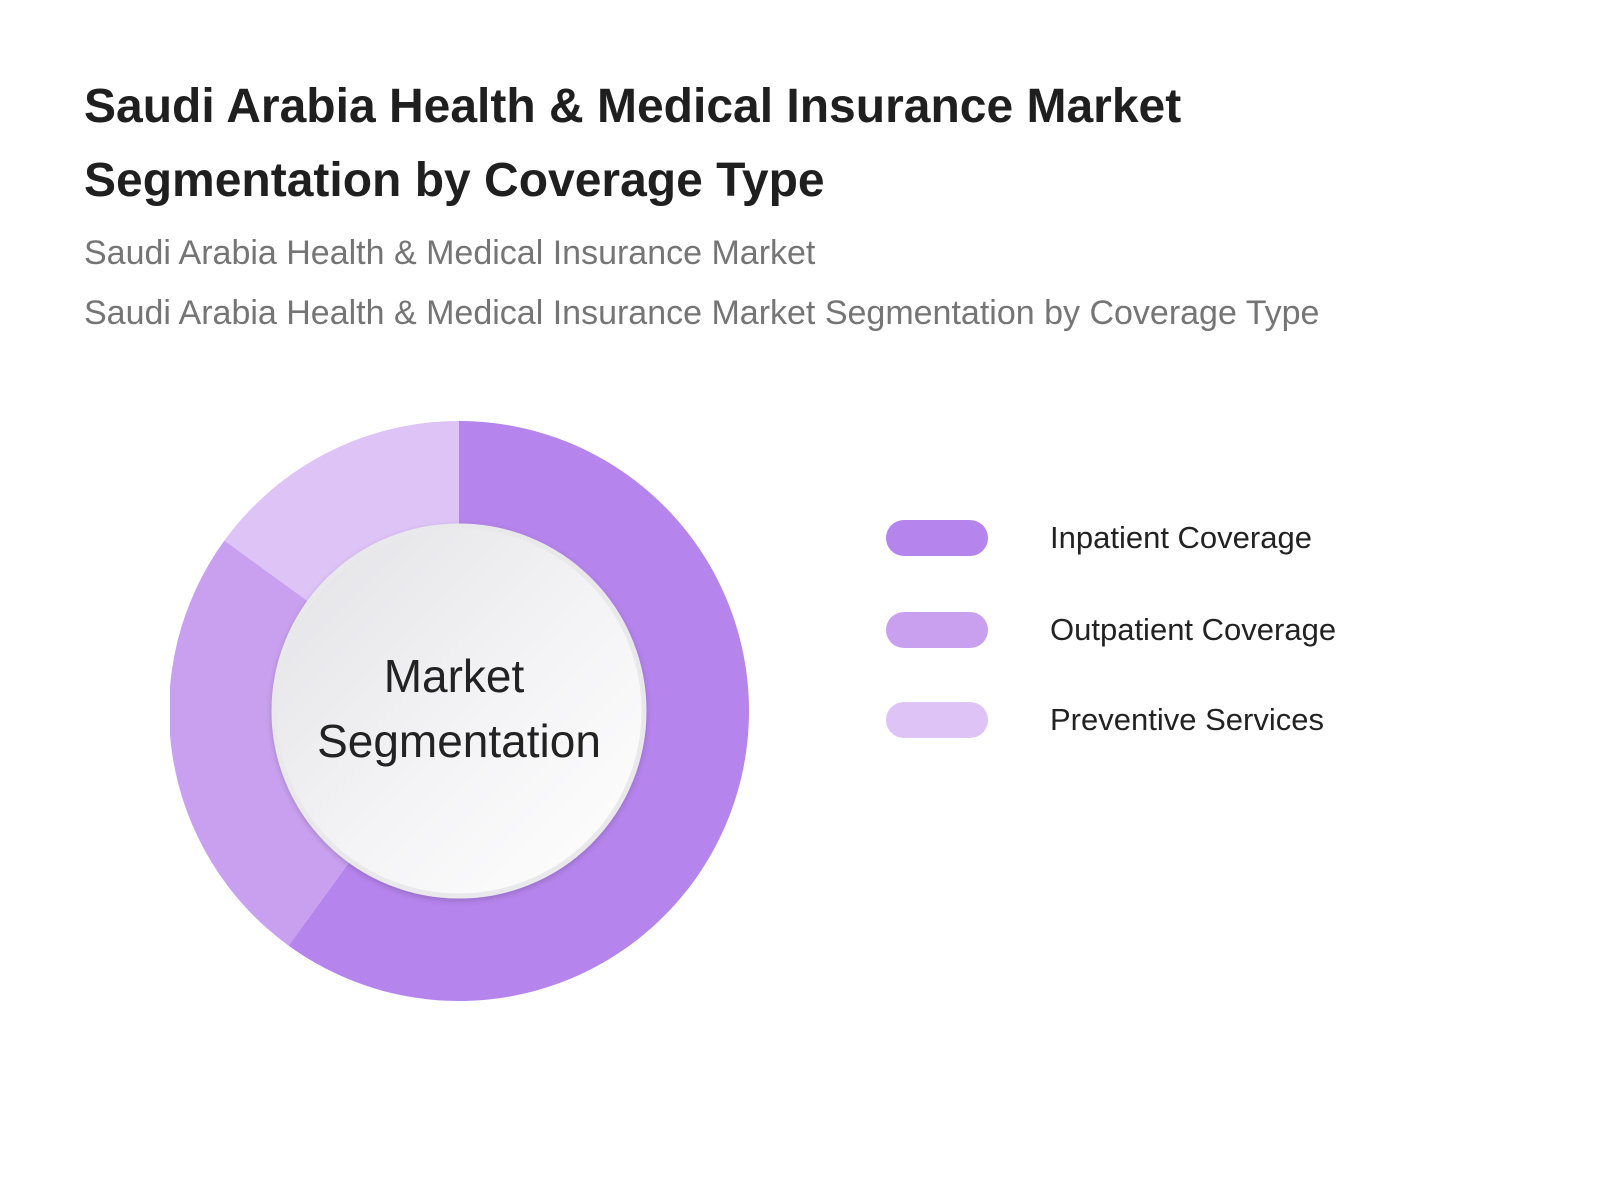 The width and height of the screenshot is (1600, 1200). I want to click on donut-center-disc, so click(459, 711).